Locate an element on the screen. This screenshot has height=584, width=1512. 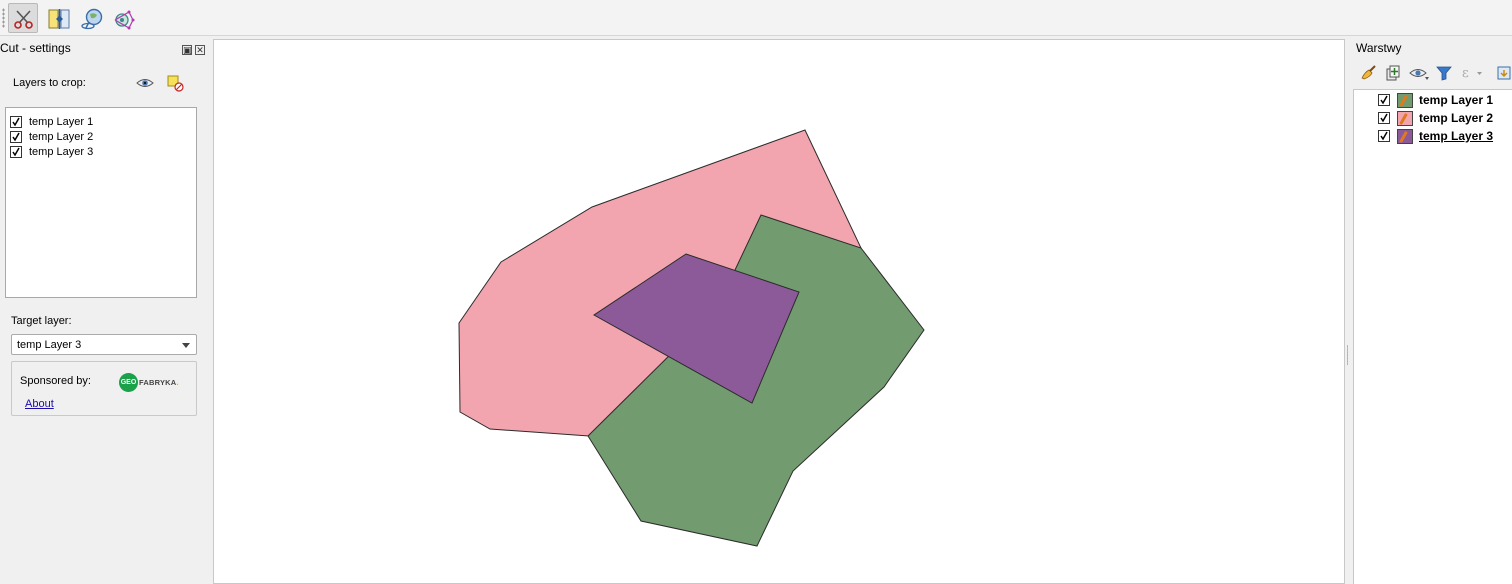
filter-button is located at coordinates (1444, 73).